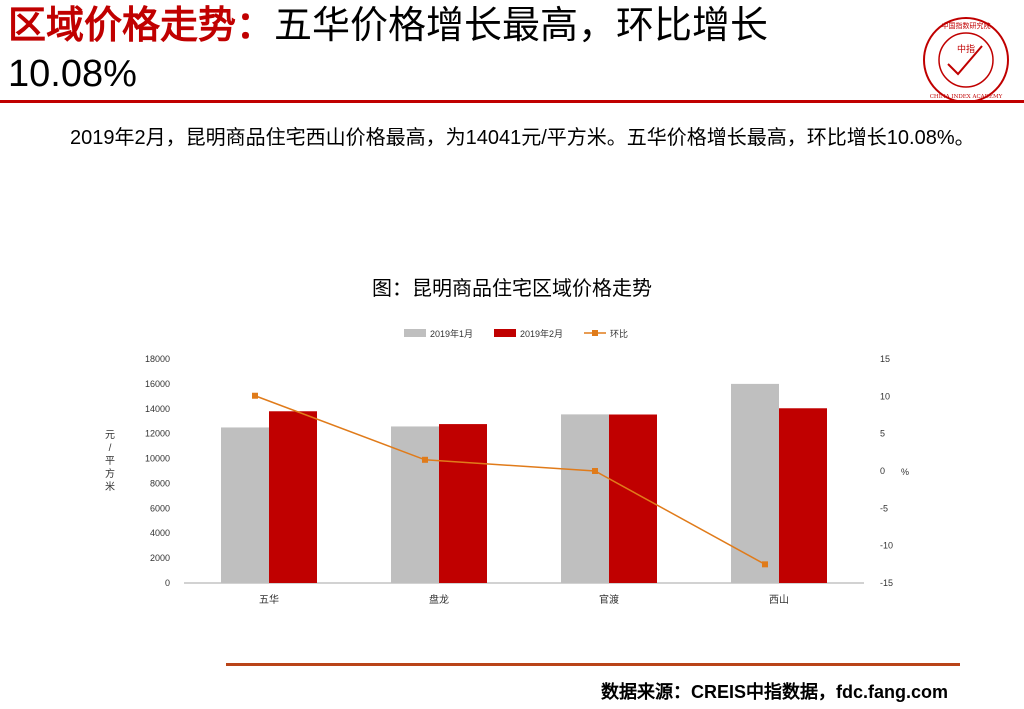  Describe the element at coordinates (541, 333) in the screenshot. I see `legend-label: 2019年2月` at that location.